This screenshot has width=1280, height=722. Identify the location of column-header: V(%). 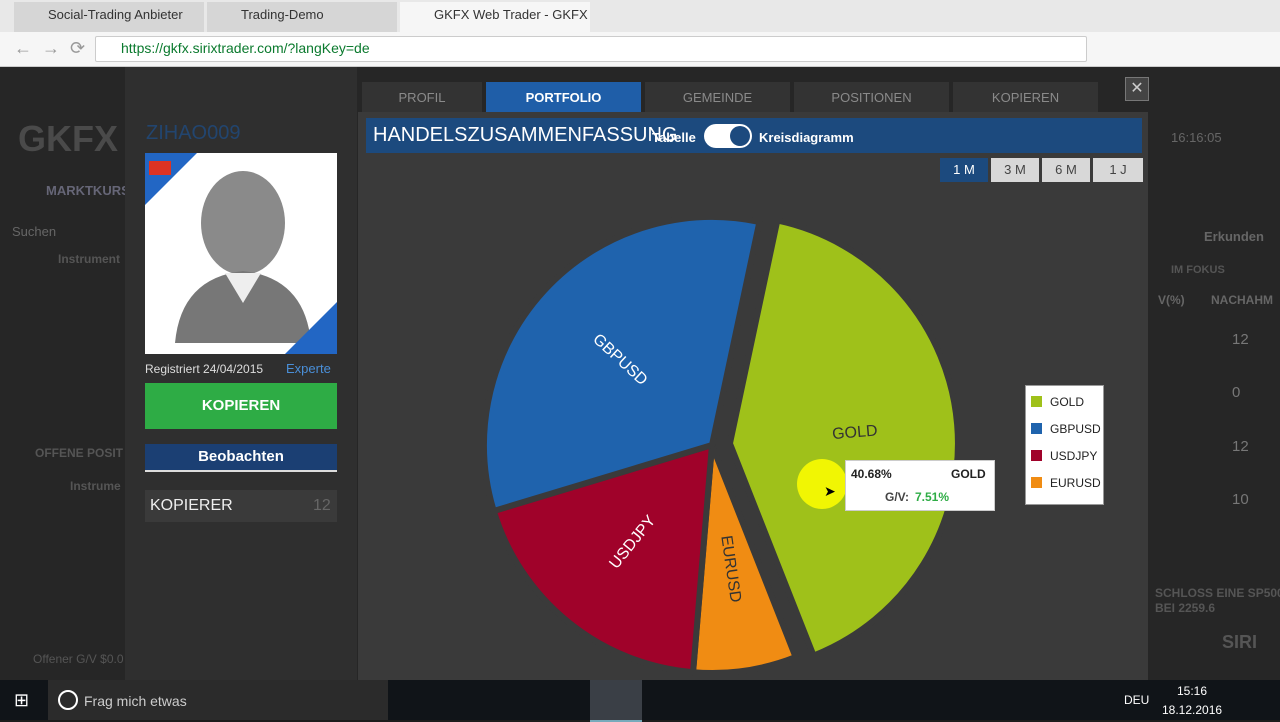
(1171, 300).